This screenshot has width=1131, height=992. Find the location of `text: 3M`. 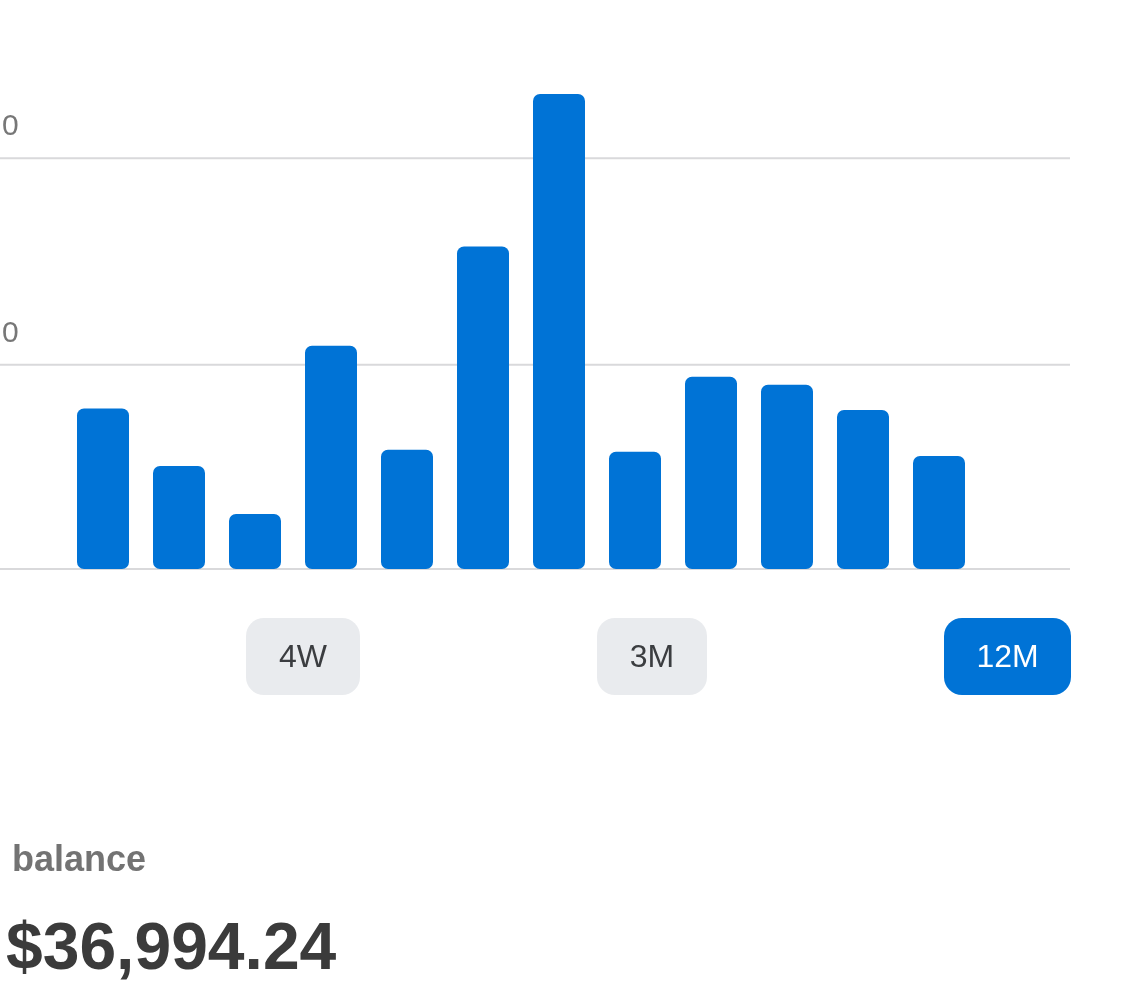

text: 3M is located at coordinates (652, 656).